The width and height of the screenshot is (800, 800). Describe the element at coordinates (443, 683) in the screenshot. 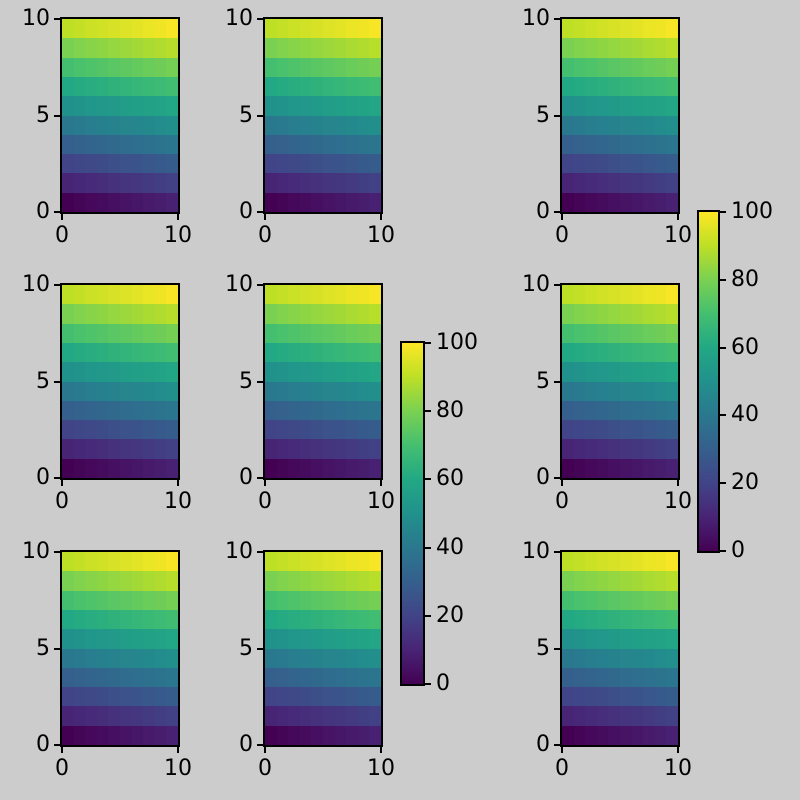

I see `colorbar-tick-label: 0` at that location.